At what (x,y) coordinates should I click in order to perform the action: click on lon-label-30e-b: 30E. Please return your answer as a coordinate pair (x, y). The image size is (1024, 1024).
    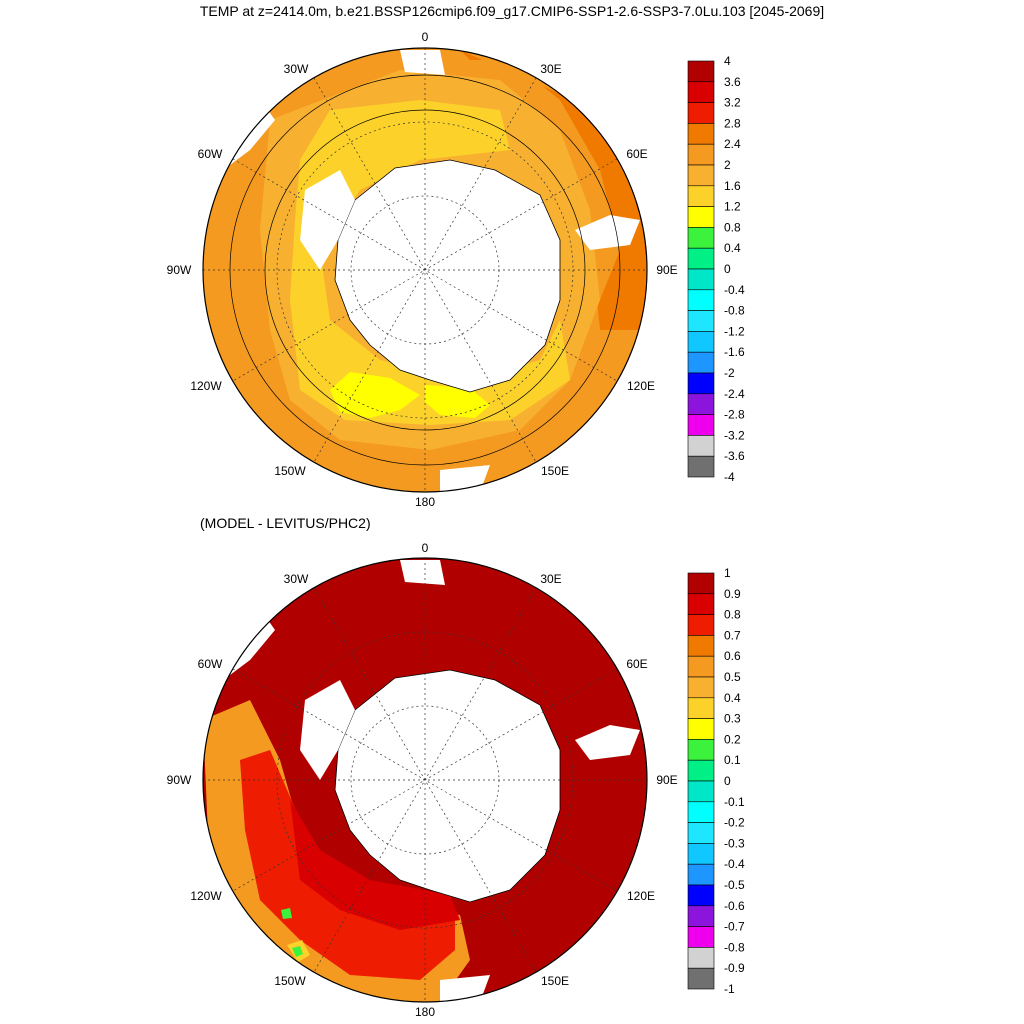
    Looking at the image, I should click on (550, 579).